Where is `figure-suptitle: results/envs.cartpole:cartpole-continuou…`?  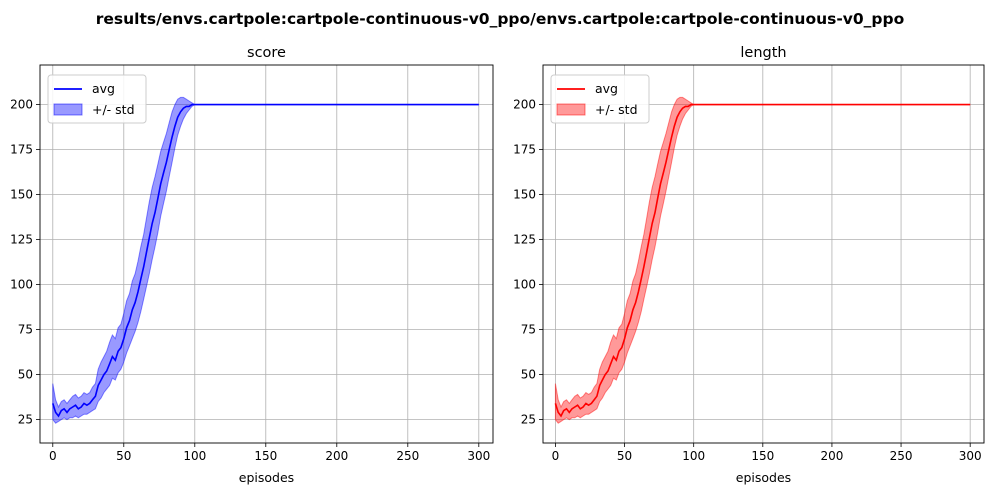 figure-suptitle: results/envs.cartpole:cartpole-continuou… is located at coordinates (500, 19).